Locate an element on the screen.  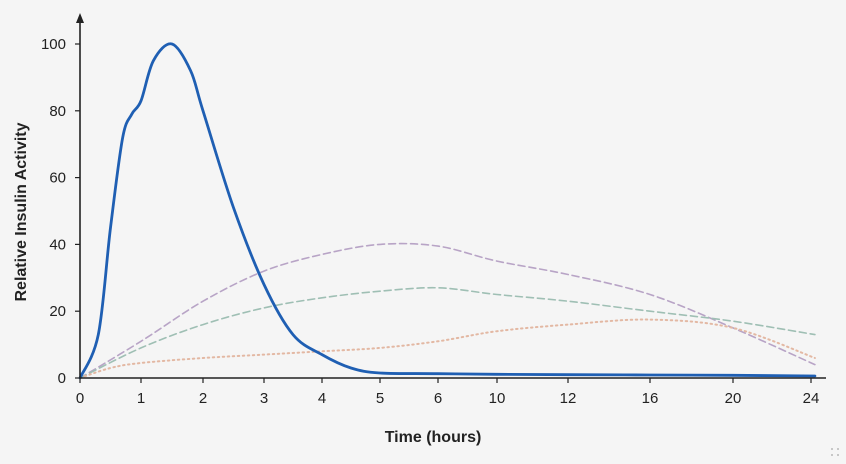
y-tick-label: 60 is located at coordinates (57, 178).